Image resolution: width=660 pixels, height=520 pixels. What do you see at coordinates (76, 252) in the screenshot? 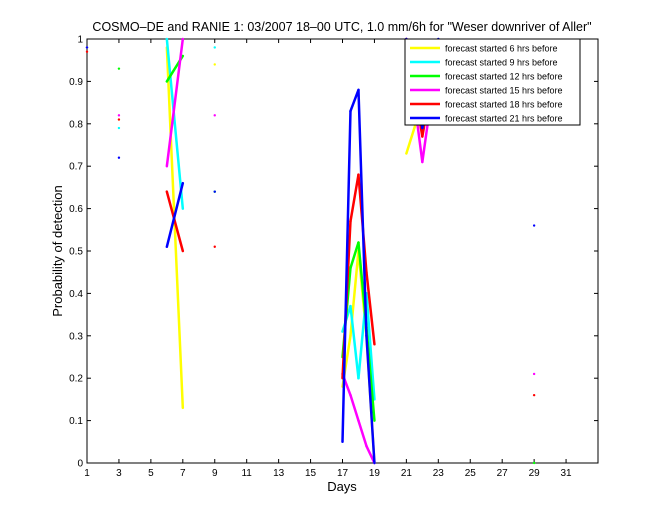
I see `y-tick-label: 0.5` at bounding box center [76, 252].